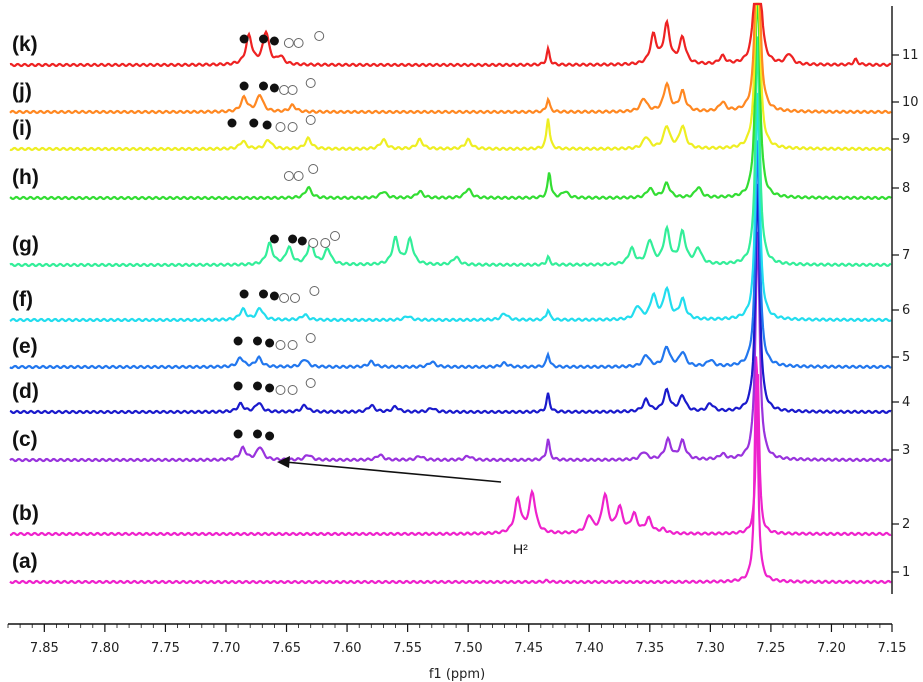 Image resolution: width=923 pixels, height=682 pixels. I want to click on shift-arrow-head, so click(283, 462).